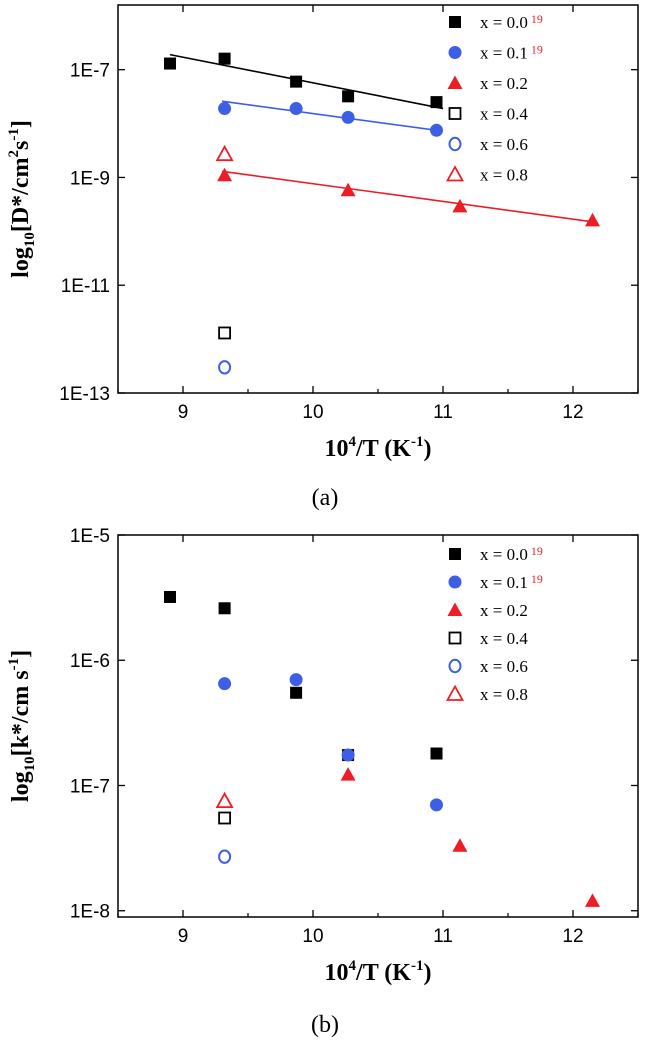 The width and height of the screenshot is (650, 1044). What do you see at coordinates (90, 912) in the screenshot?
I see `y-tick-label: 1E-8` at bounding box center [90, 912].